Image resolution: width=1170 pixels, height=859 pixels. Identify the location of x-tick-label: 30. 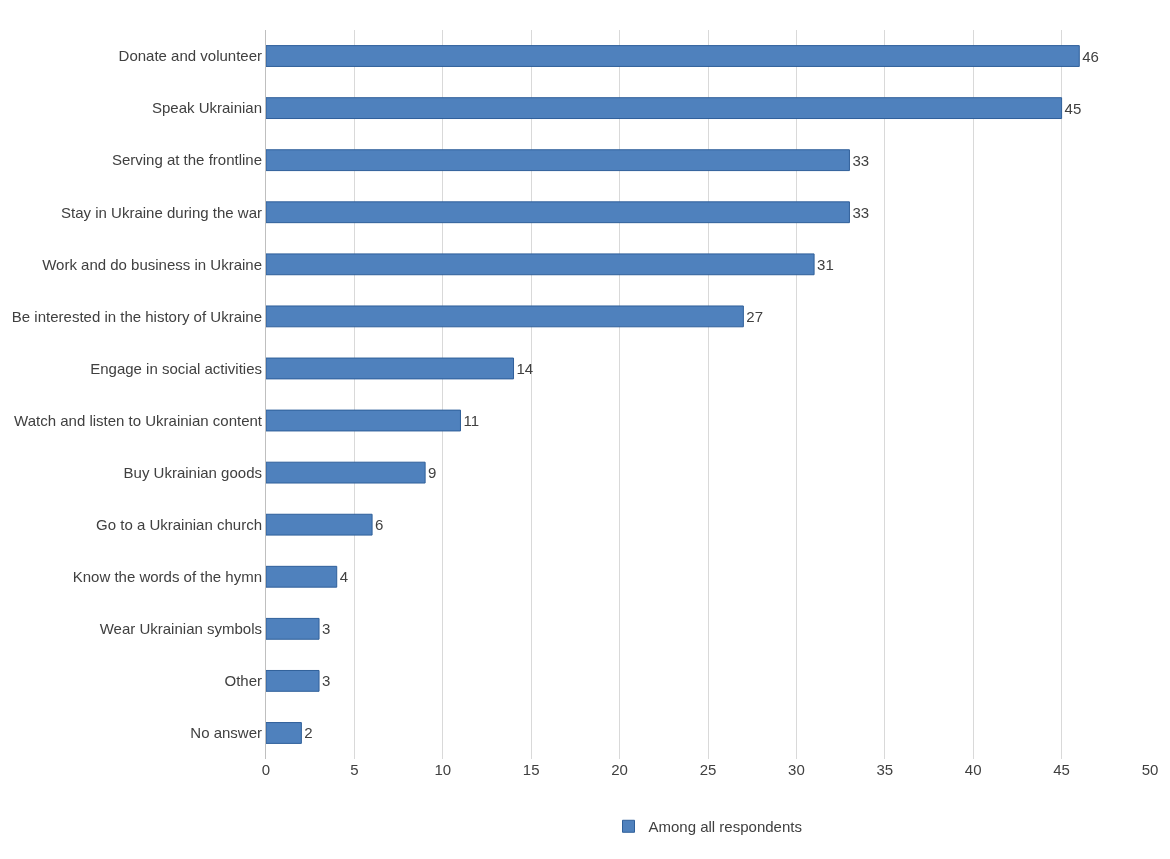
(796, 769).